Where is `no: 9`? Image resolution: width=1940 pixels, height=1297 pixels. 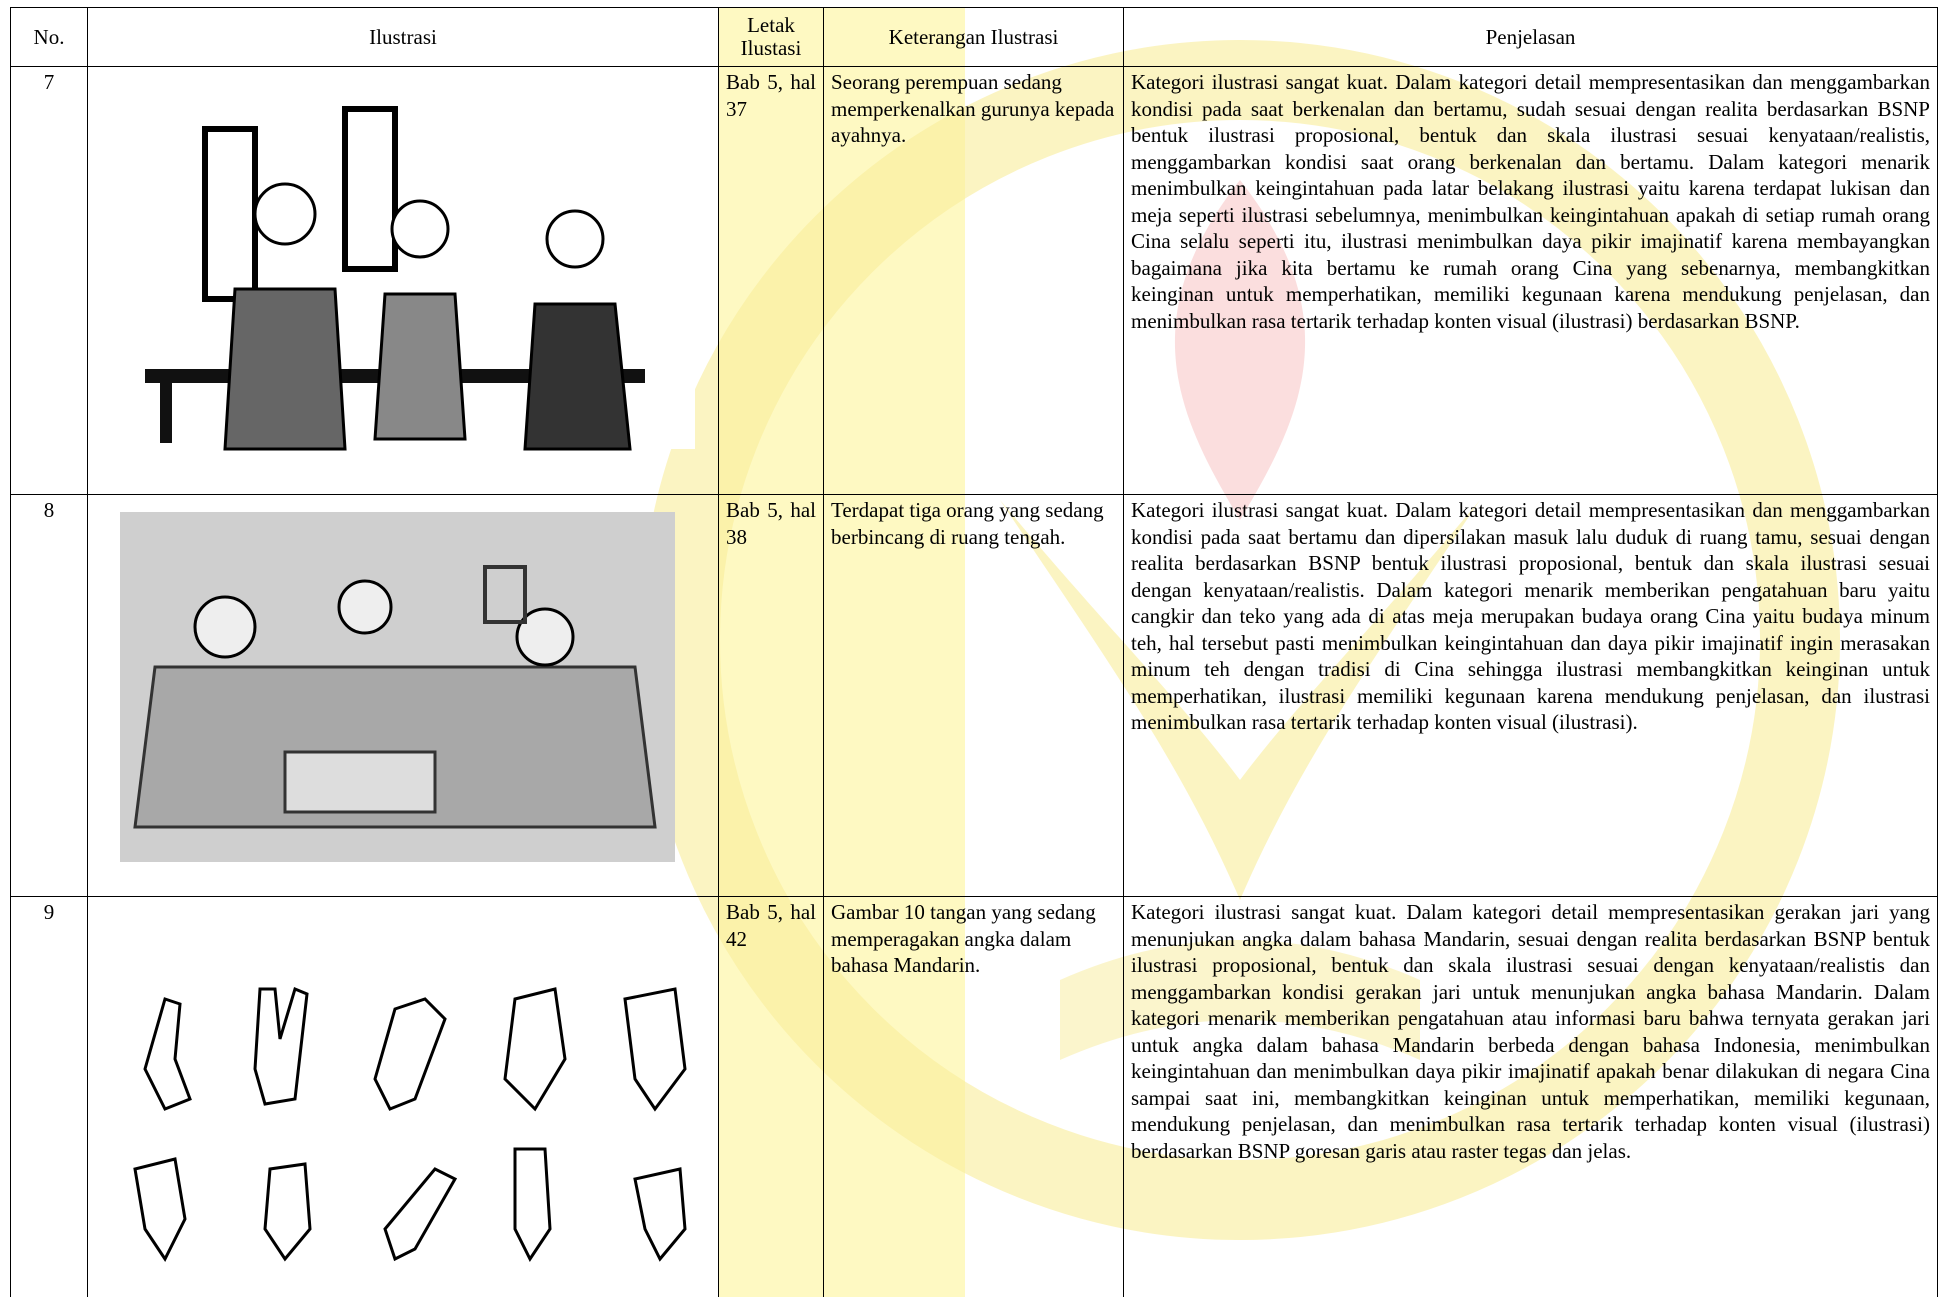
no: 9 is located at coordinates (49, 1096).